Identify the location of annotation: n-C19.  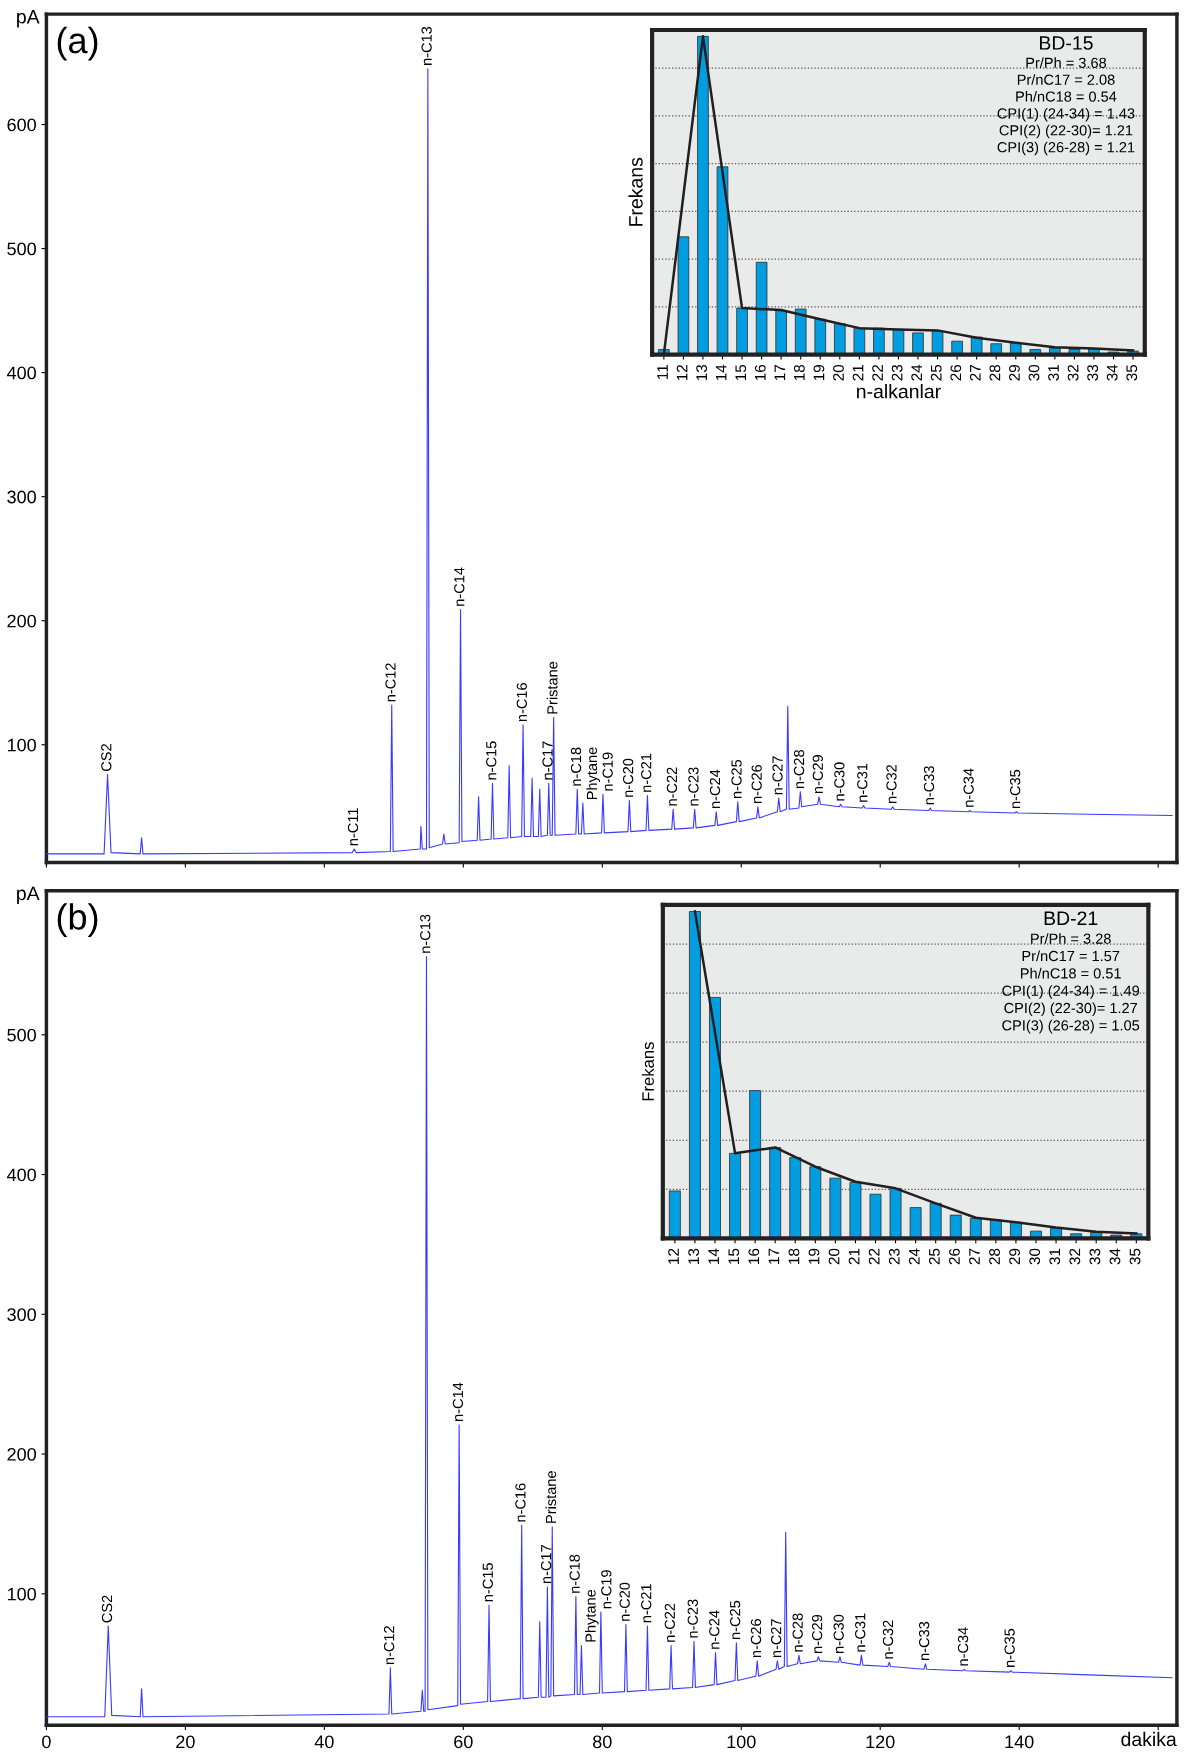
(607, 771).